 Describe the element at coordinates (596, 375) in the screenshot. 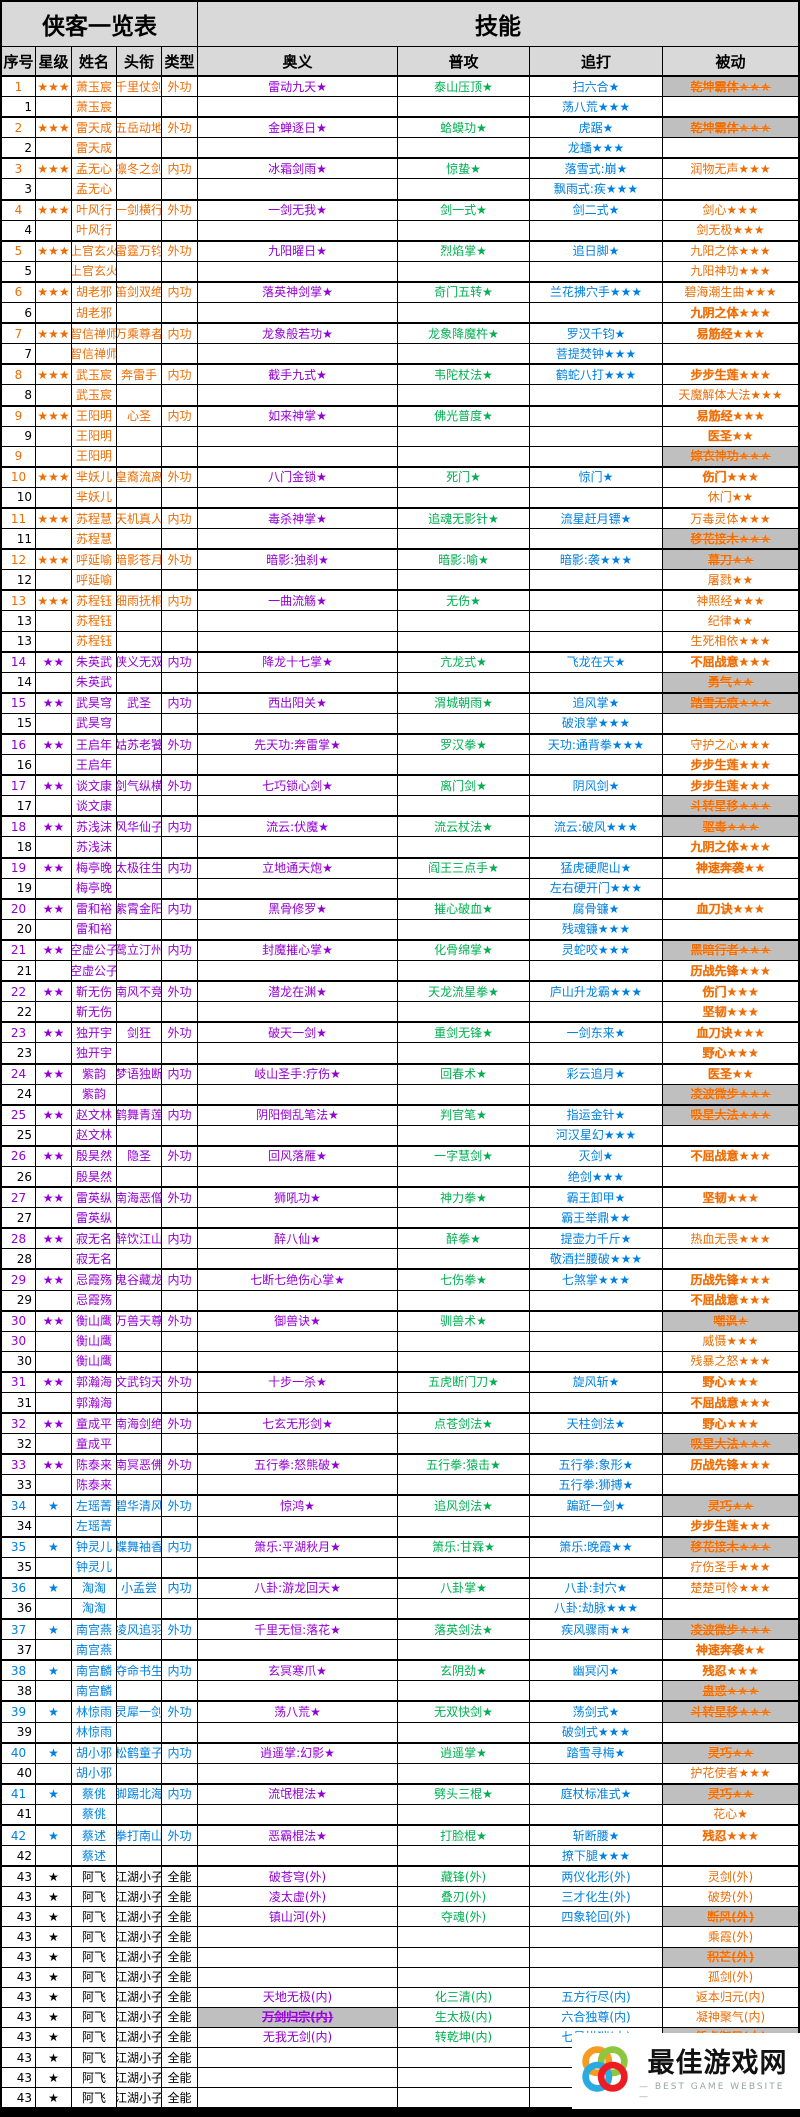

I see `cell-skill-zhuida: 鹤蛇八打★★★` at that location.